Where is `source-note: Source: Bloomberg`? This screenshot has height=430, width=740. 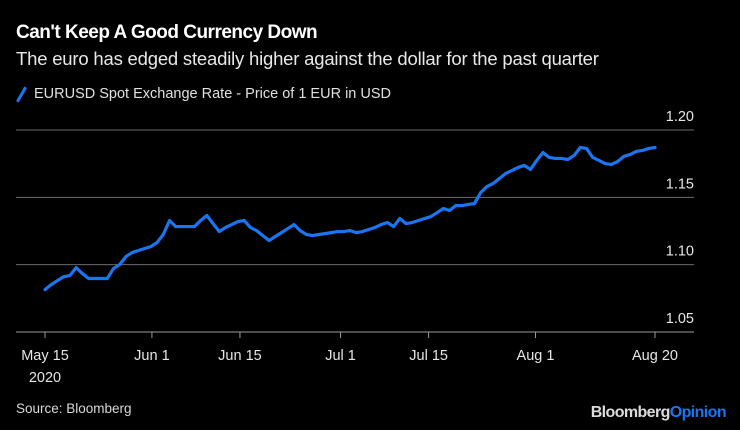 source-note: Source: Bloomberg is located at coordinates (74, 408).